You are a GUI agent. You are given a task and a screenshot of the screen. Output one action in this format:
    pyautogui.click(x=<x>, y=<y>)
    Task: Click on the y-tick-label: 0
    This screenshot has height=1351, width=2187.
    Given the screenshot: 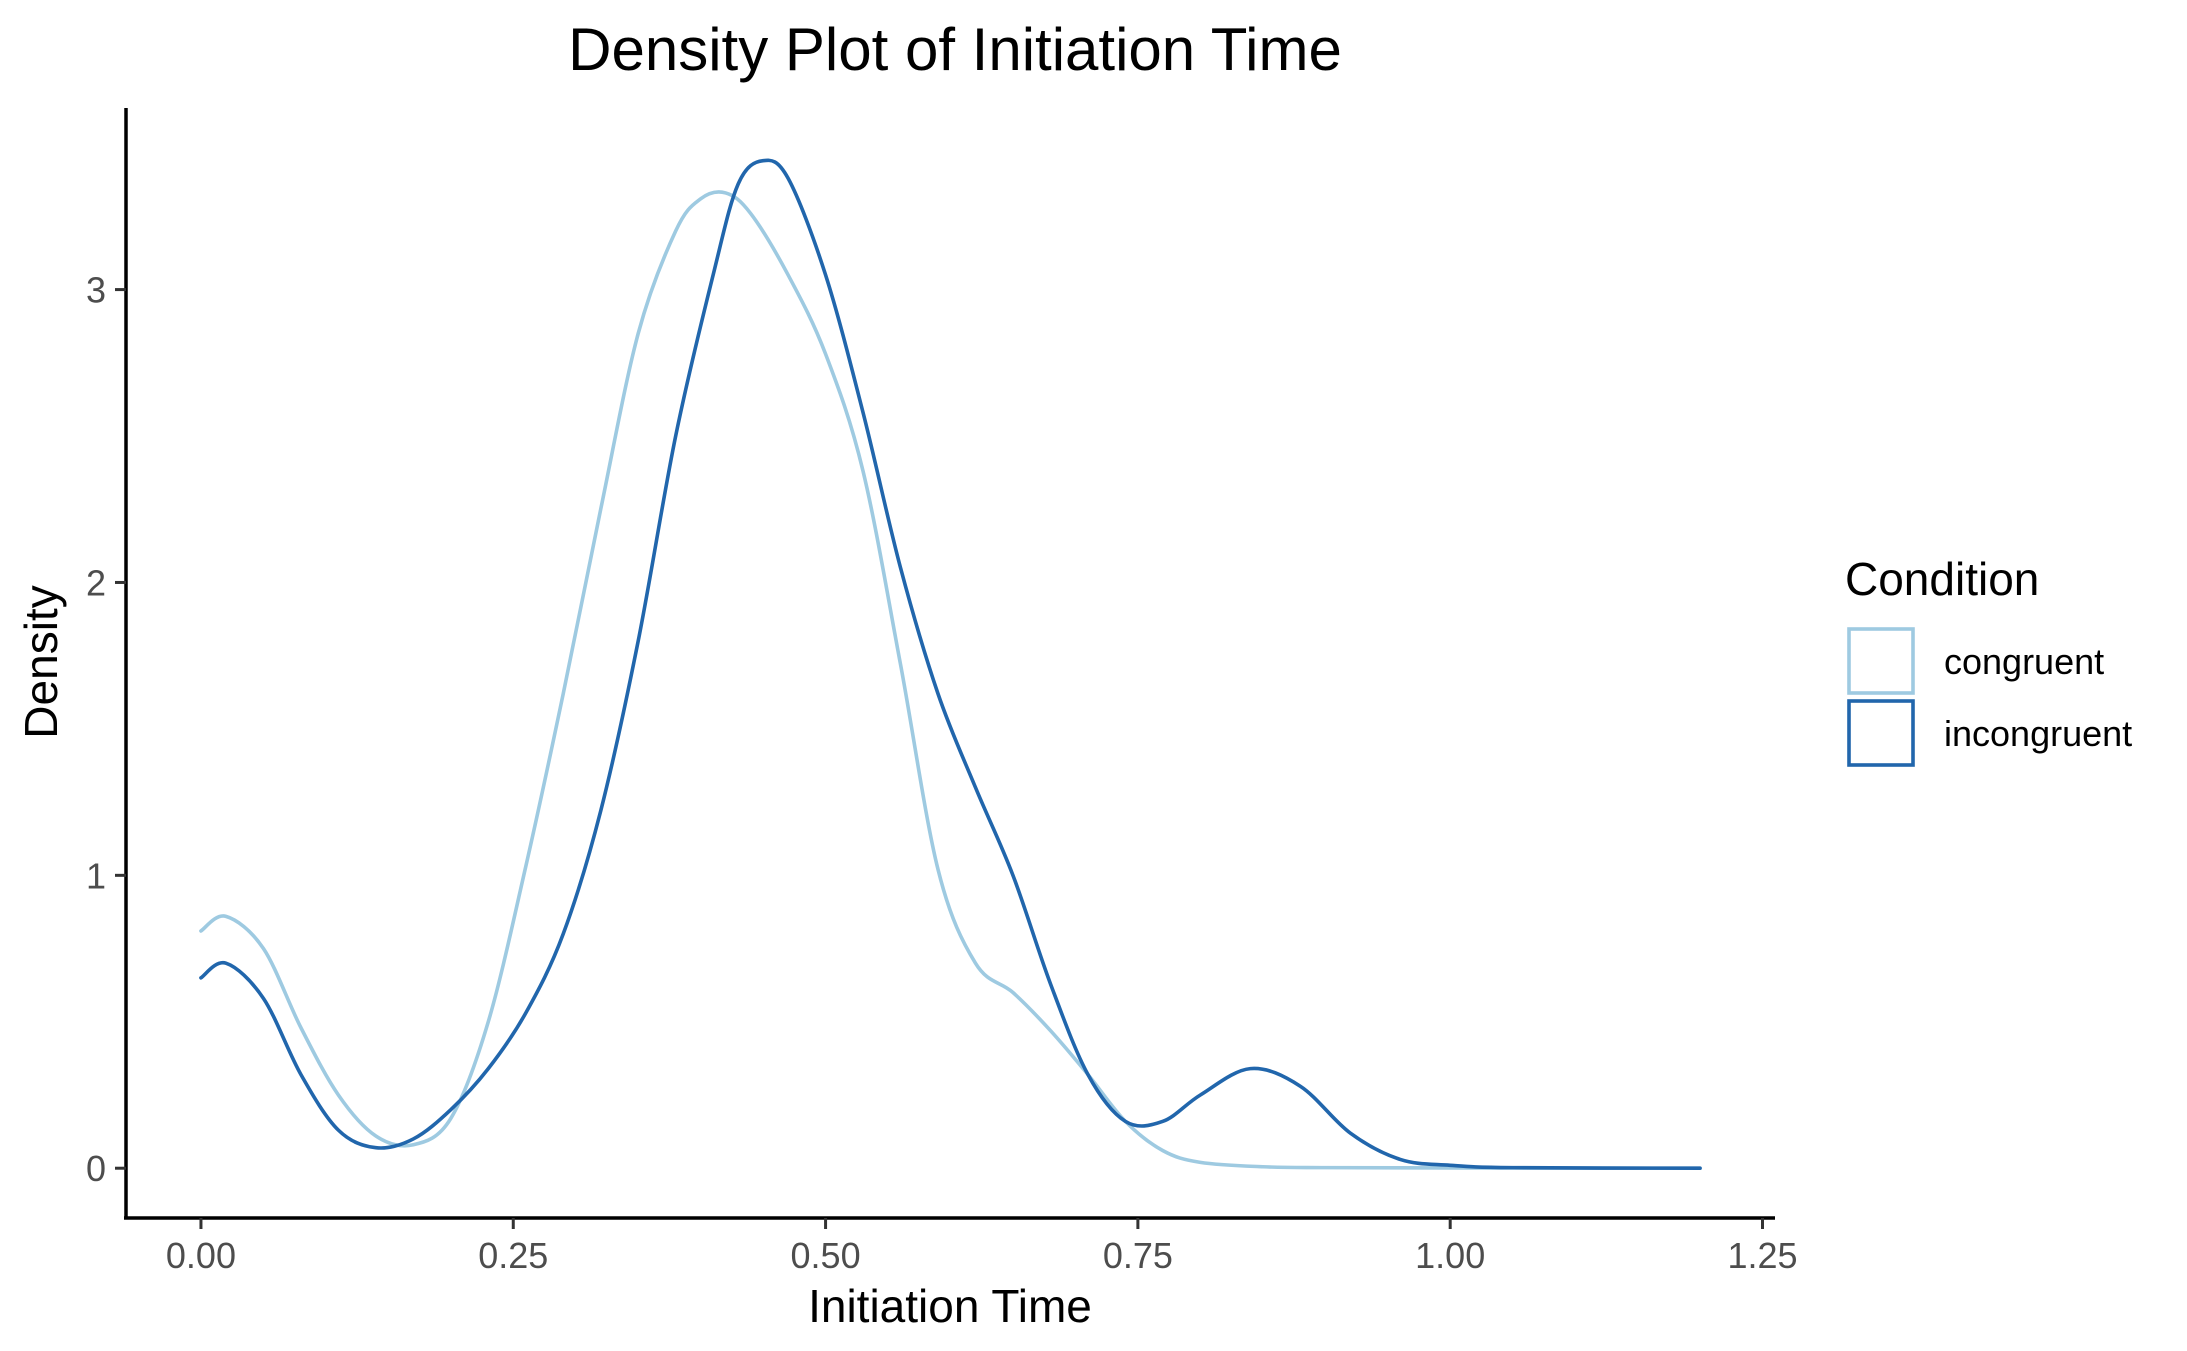 What is the action you would take?
    pyautogui.click(x=96, y=1168)
    